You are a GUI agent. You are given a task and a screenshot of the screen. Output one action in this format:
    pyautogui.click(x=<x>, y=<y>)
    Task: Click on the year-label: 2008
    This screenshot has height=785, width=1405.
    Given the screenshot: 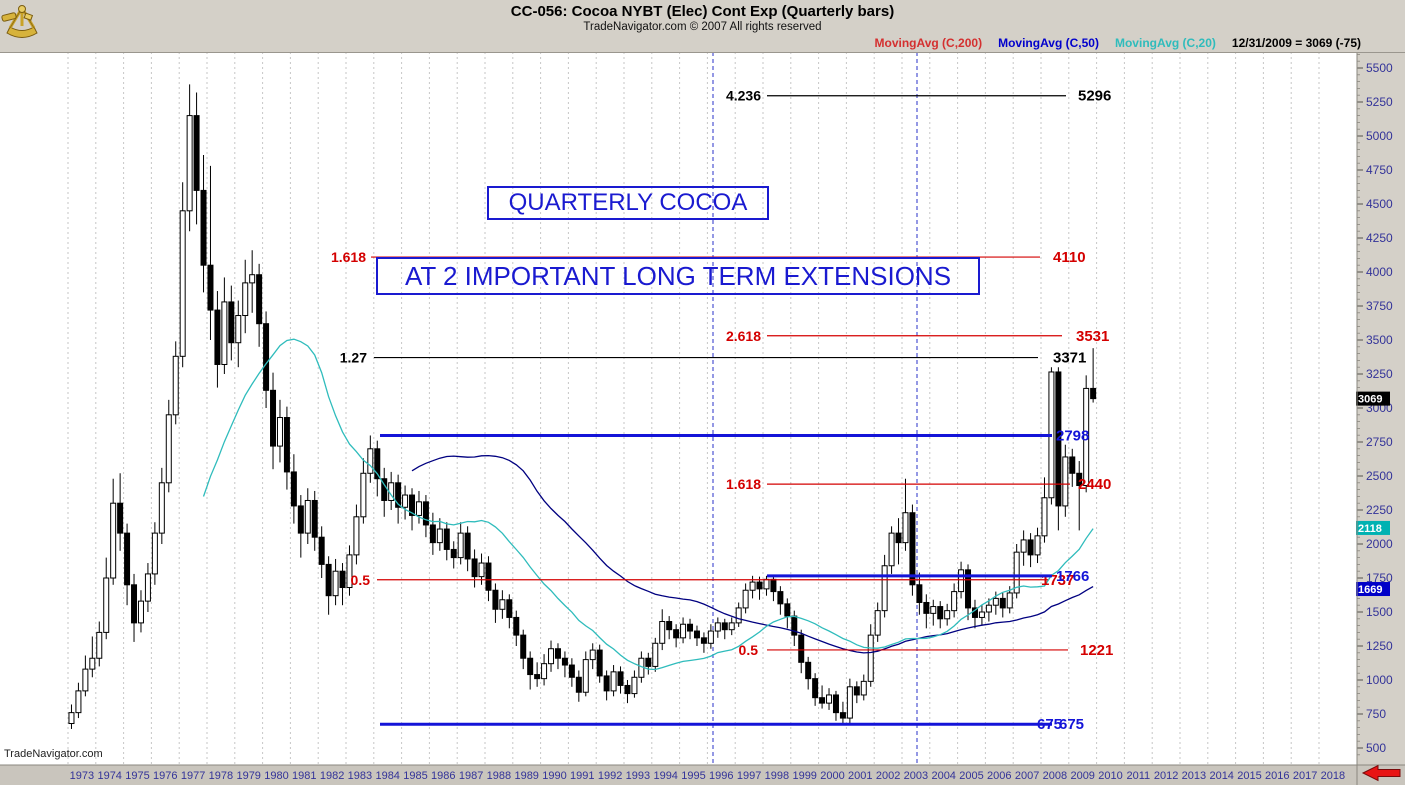 What is the action you would take?
    pyautogui.click(x=1055, y=776)
    